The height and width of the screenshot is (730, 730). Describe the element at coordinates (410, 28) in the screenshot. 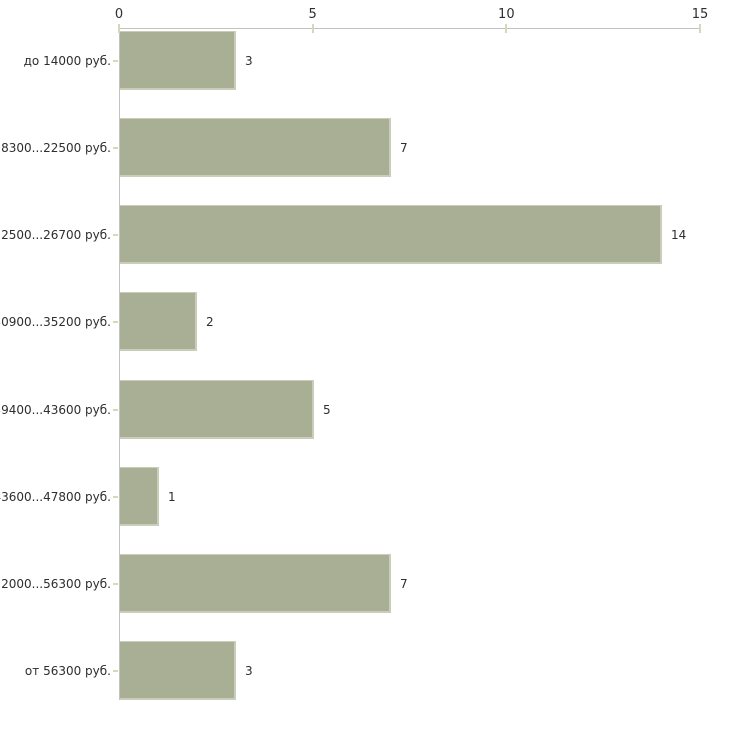

I see `x-axis-line` at that location.